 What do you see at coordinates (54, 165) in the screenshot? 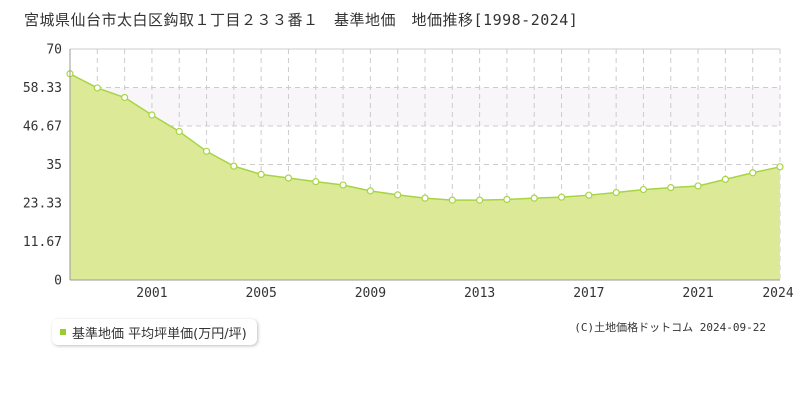
I see `y-tick-label: 35` at bounding box center [54, 165].